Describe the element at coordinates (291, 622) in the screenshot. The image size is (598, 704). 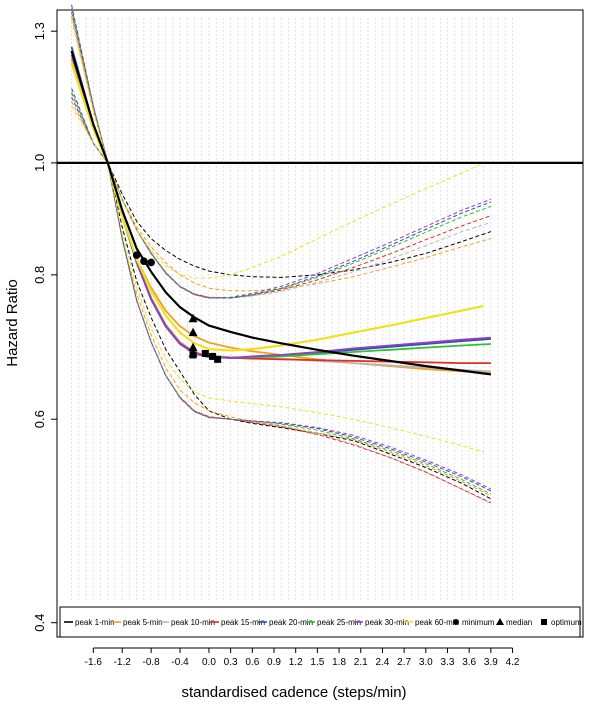
I see `legend-label: peak 20-min` at that location.